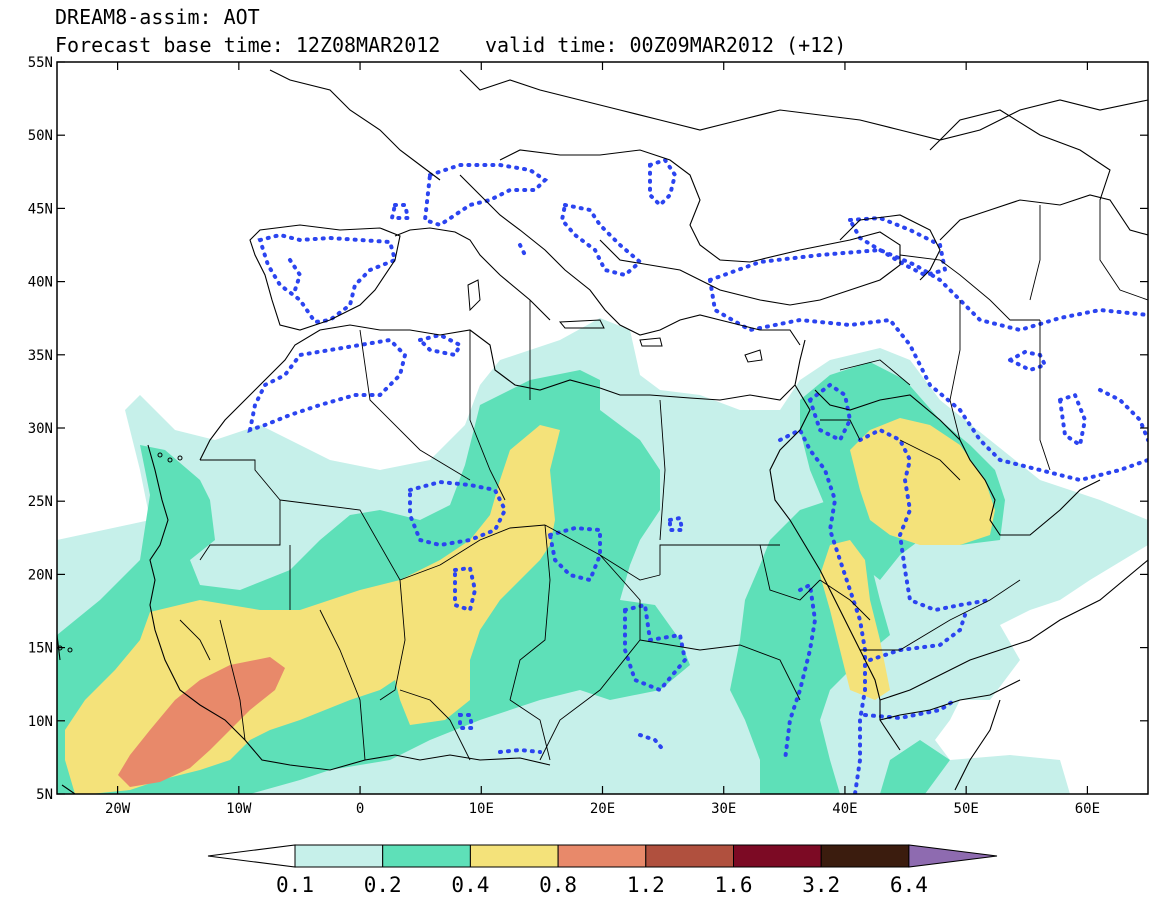  Describe the element at coordinates (40, 283) in the screenshot. I see `lat-tick-label: 40N` at that location.